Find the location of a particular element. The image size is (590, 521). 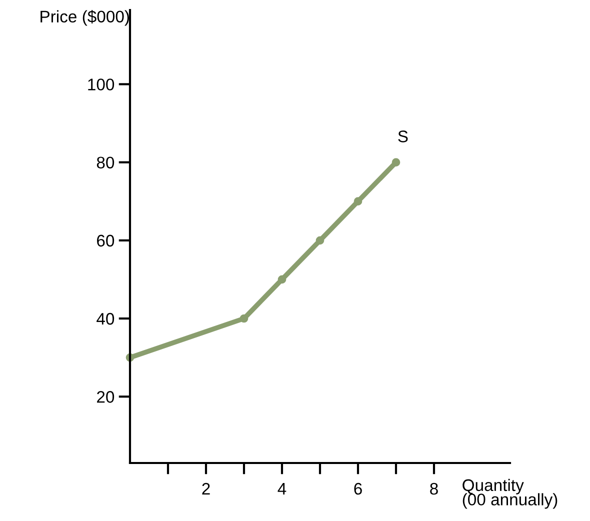

y-axis-title: Price ($000) is located at coordinates (84, 18).